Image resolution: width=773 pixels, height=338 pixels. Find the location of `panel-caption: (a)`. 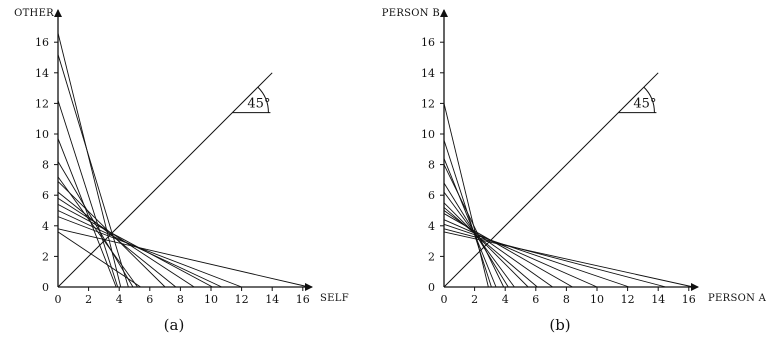

panel-caption: (a) is located at coordinates (174, 325).